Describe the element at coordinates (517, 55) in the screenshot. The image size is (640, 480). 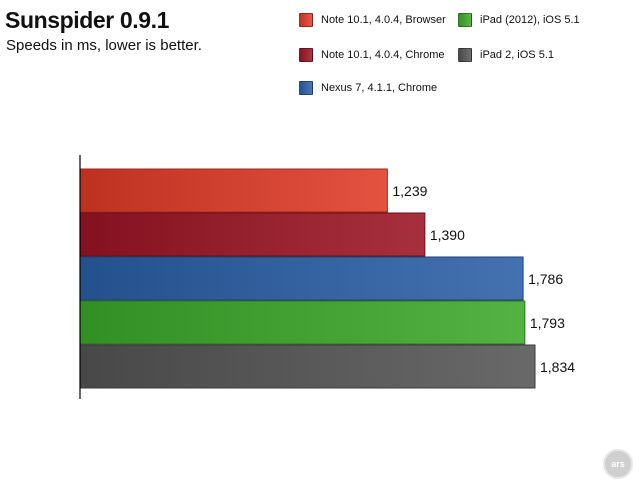
I see `legend-label: iPad 2, iOS 5.1` at that location.